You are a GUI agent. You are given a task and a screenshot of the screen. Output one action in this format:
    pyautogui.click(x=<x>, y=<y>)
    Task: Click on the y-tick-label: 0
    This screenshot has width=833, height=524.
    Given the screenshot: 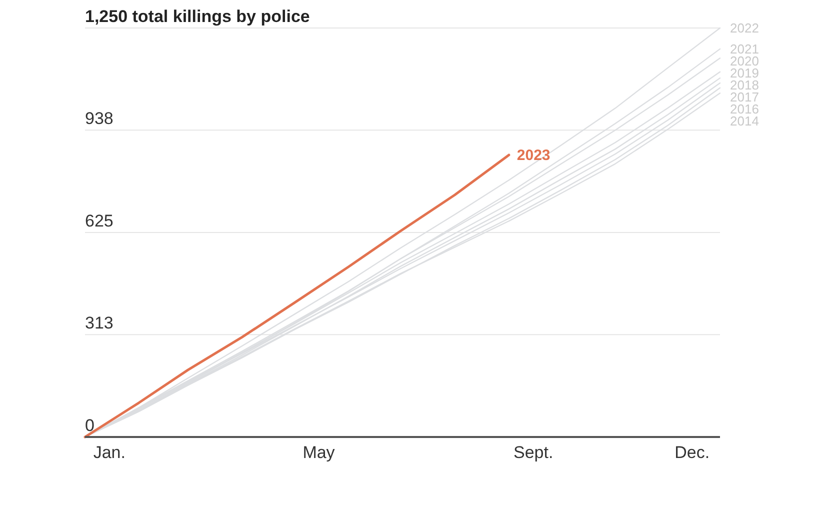 What is the action you would take?
    pyautogui.click(x=89, y=425)
    